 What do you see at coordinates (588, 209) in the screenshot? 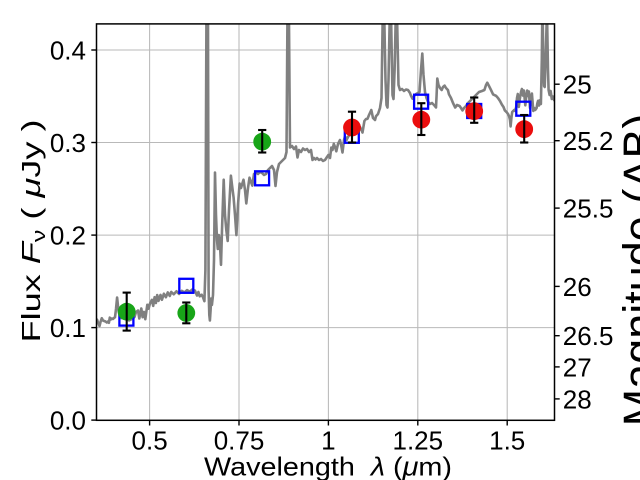
I see `svg-text: 25.5` at bounding box center [588, 209].